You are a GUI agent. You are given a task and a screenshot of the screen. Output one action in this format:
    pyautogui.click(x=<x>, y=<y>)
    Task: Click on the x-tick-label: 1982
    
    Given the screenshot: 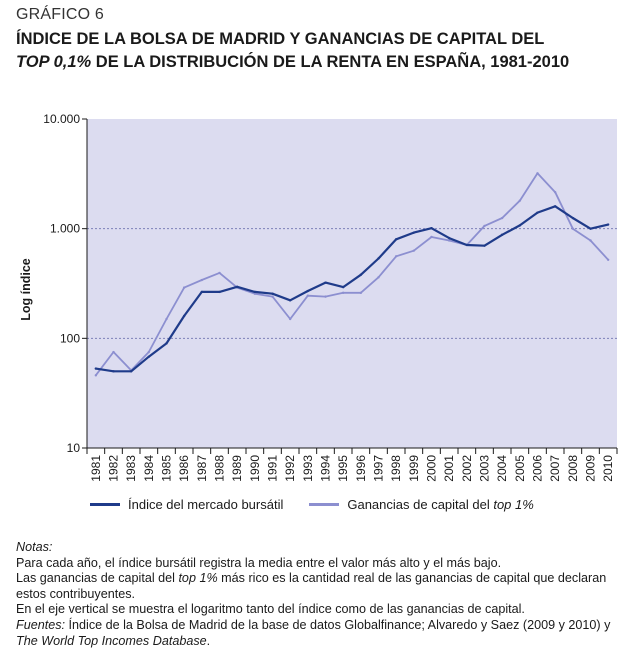 What is the action you would take?
    pyautogui.click(x=114, y=468)
    